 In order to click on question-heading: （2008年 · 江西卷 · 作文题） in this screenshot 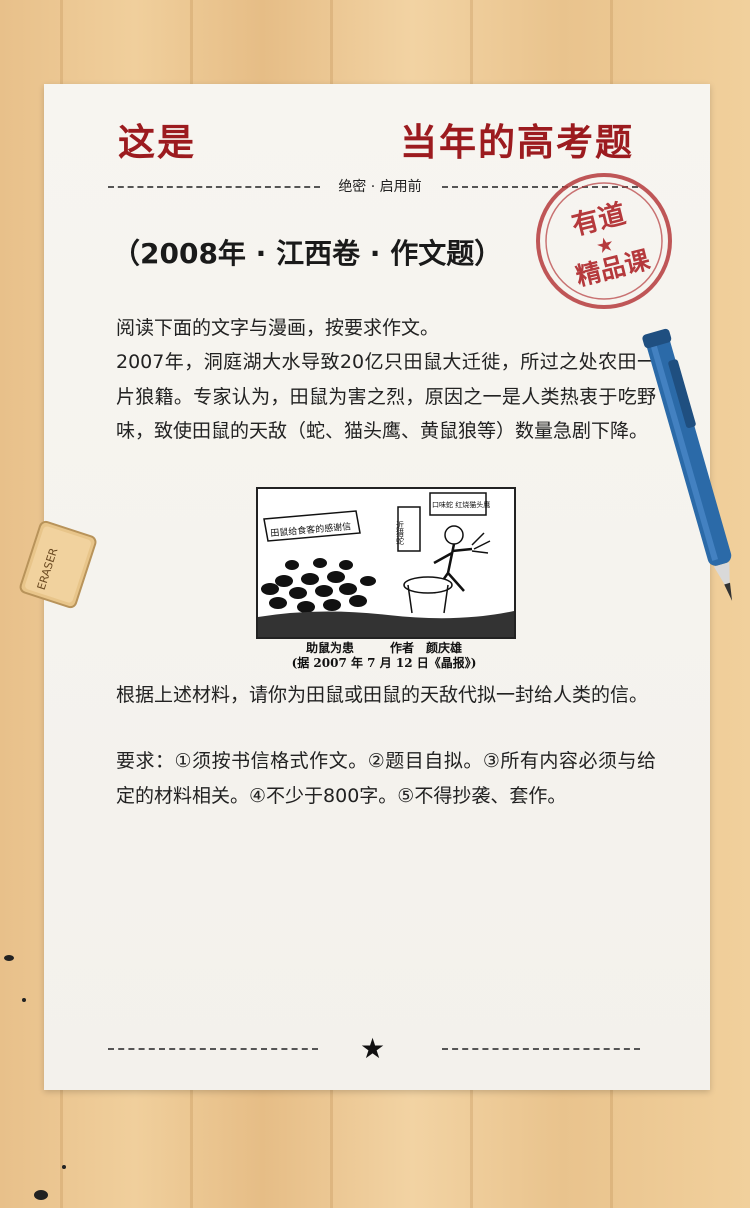, I will do `click(307, 253)`.